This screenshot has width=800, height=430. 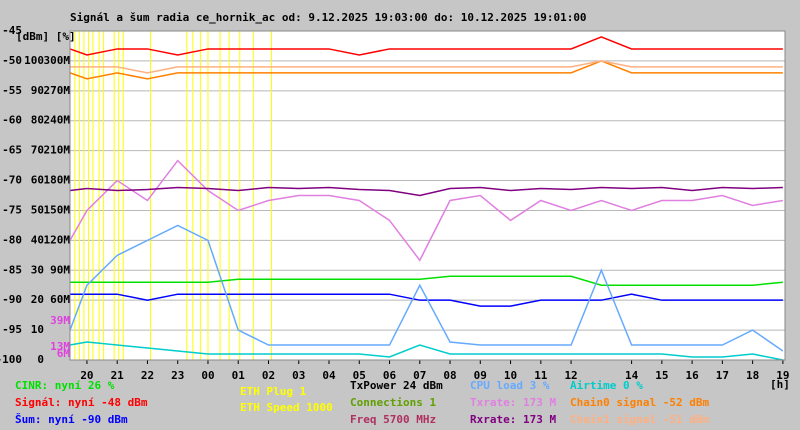 I want to click on y3-tick-label: 270M, so click(x=57, y=90).